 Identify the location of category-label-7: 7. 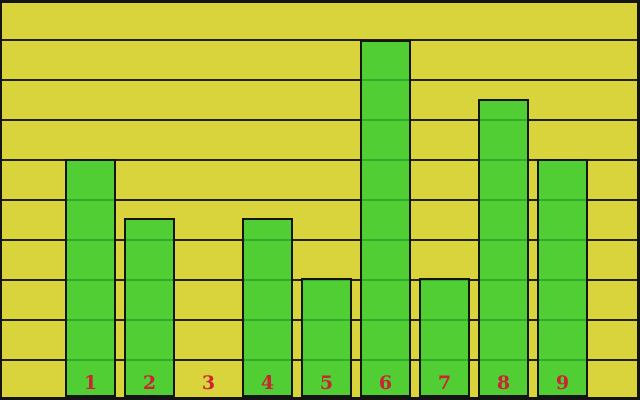
(444, 383).